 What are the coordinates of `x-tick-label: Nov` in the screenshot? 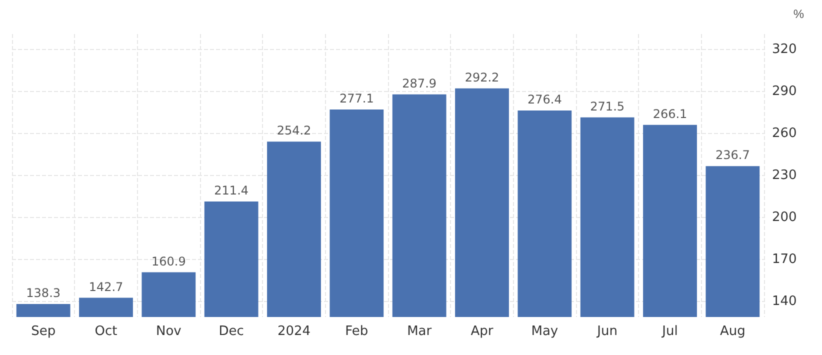 It's located at (169, 331).